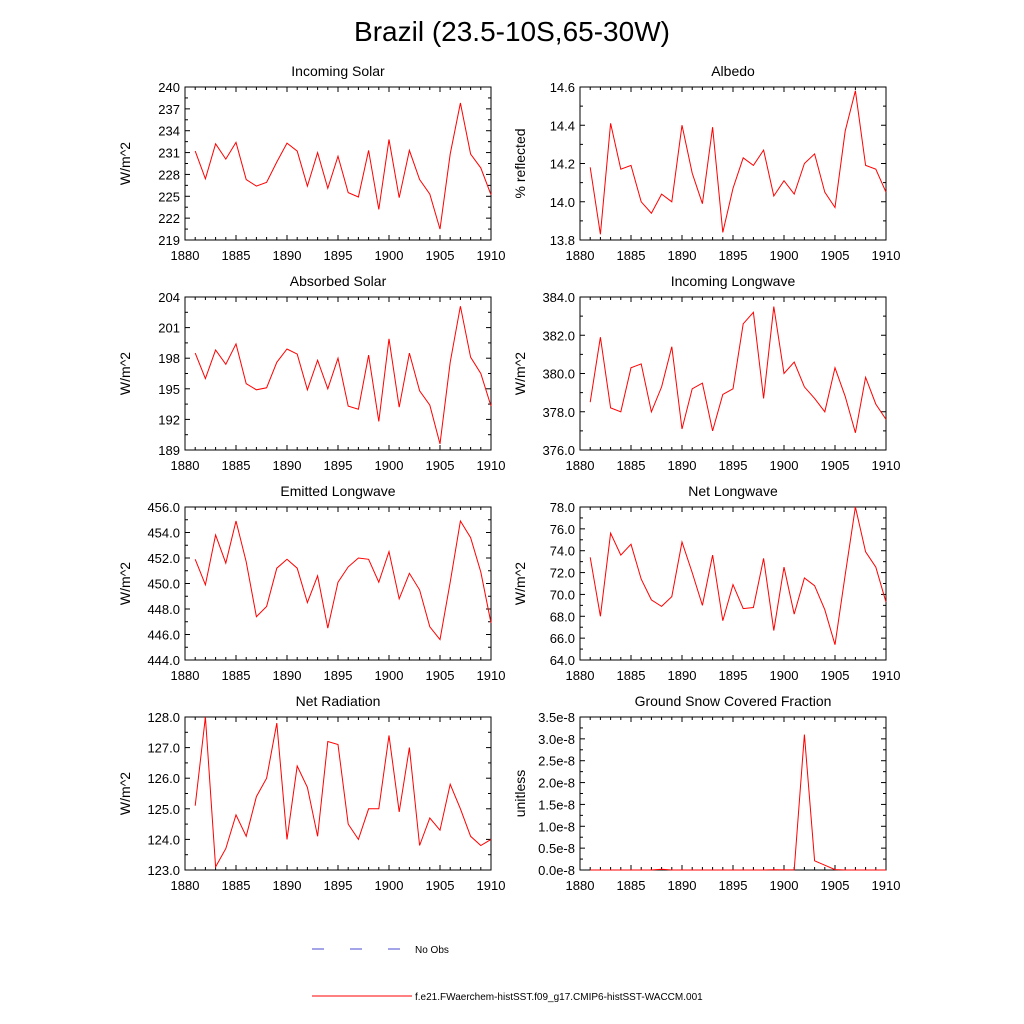 This screenshot has width=1024, height=1024. Describe the element at coordinates (556, 804) in the screenshot. I see `y-tick-label: 1.5e-8` at that location.